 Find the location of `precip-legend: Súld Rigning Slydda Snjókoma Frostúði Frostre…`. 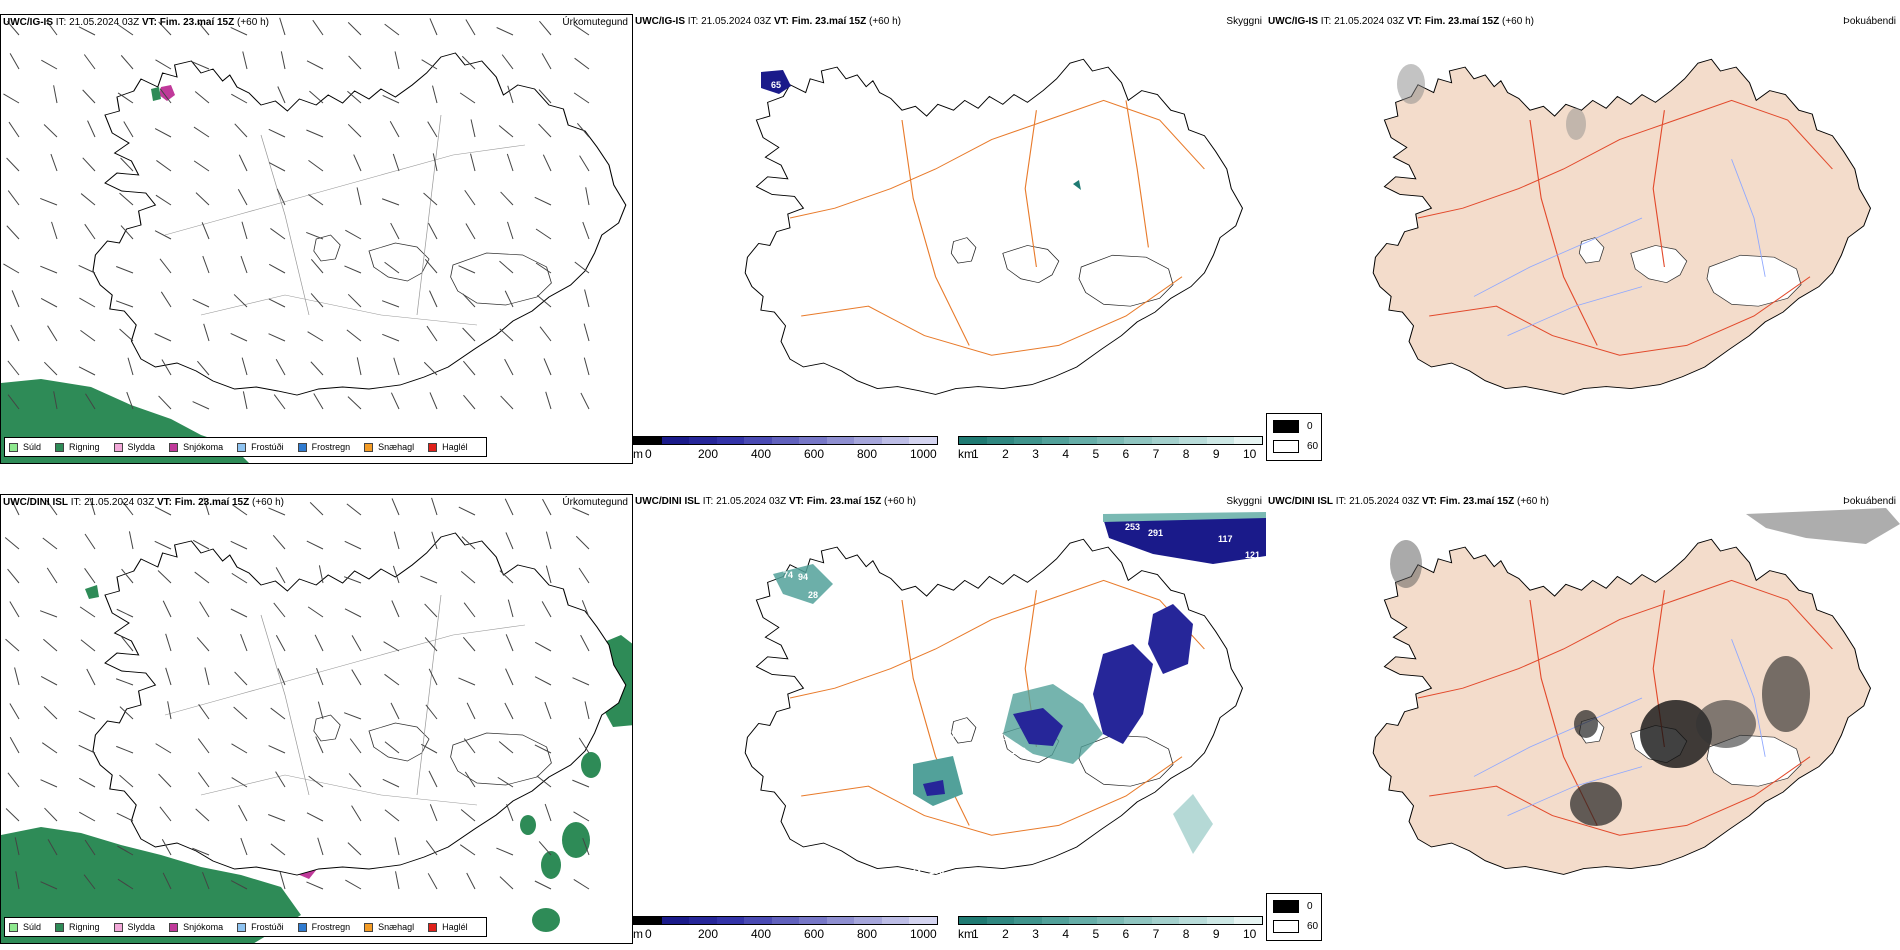

precip-legend: Súld Rigning Slydda Snjókoma Frostúði Frostre… is located at coordinates (245, 927).